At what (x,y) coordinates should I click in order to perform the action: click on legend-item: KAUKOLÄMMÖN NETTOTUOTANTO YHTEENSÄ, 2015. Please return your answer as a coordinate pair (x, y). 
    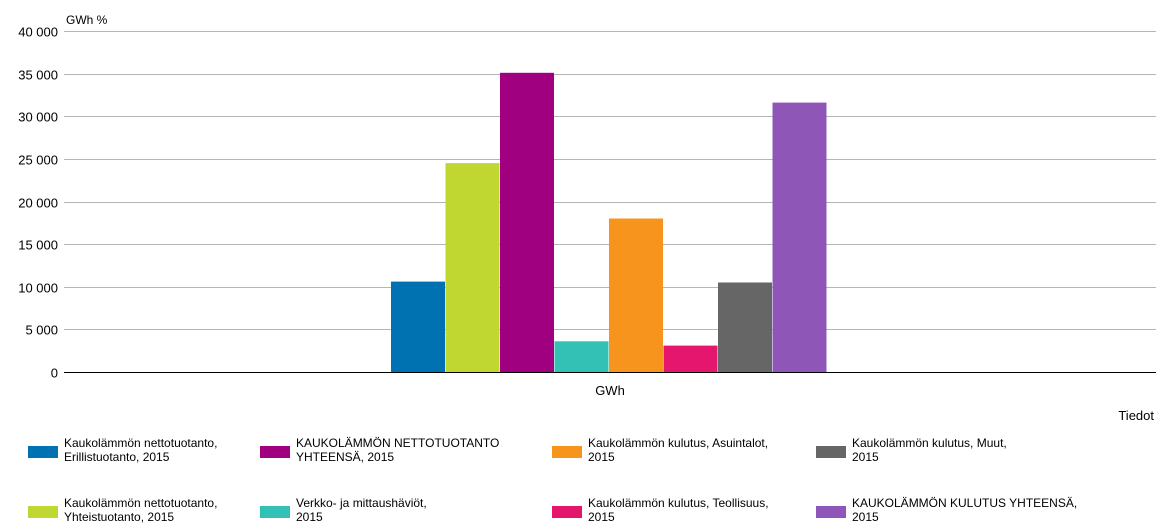
    Looking at the image, I should click on (379, 450).